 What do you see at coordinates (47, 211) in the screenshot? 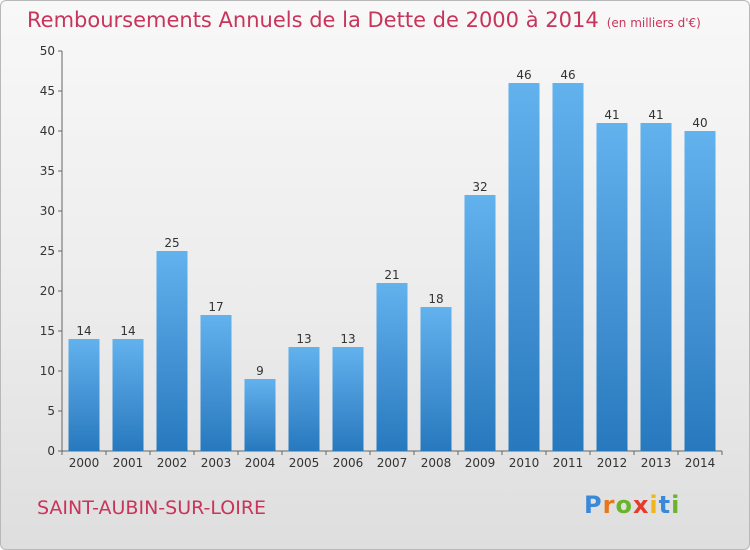
I see `y-tick-label: 30` at bounding box center [47, 211].